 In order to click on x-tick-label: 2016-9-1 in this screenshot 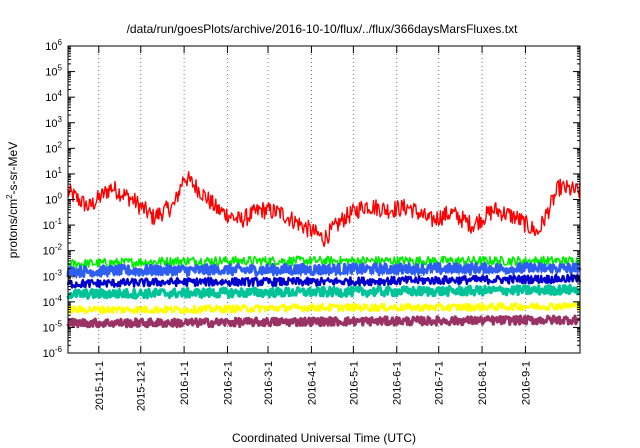, I will do `click(526, 383)`.